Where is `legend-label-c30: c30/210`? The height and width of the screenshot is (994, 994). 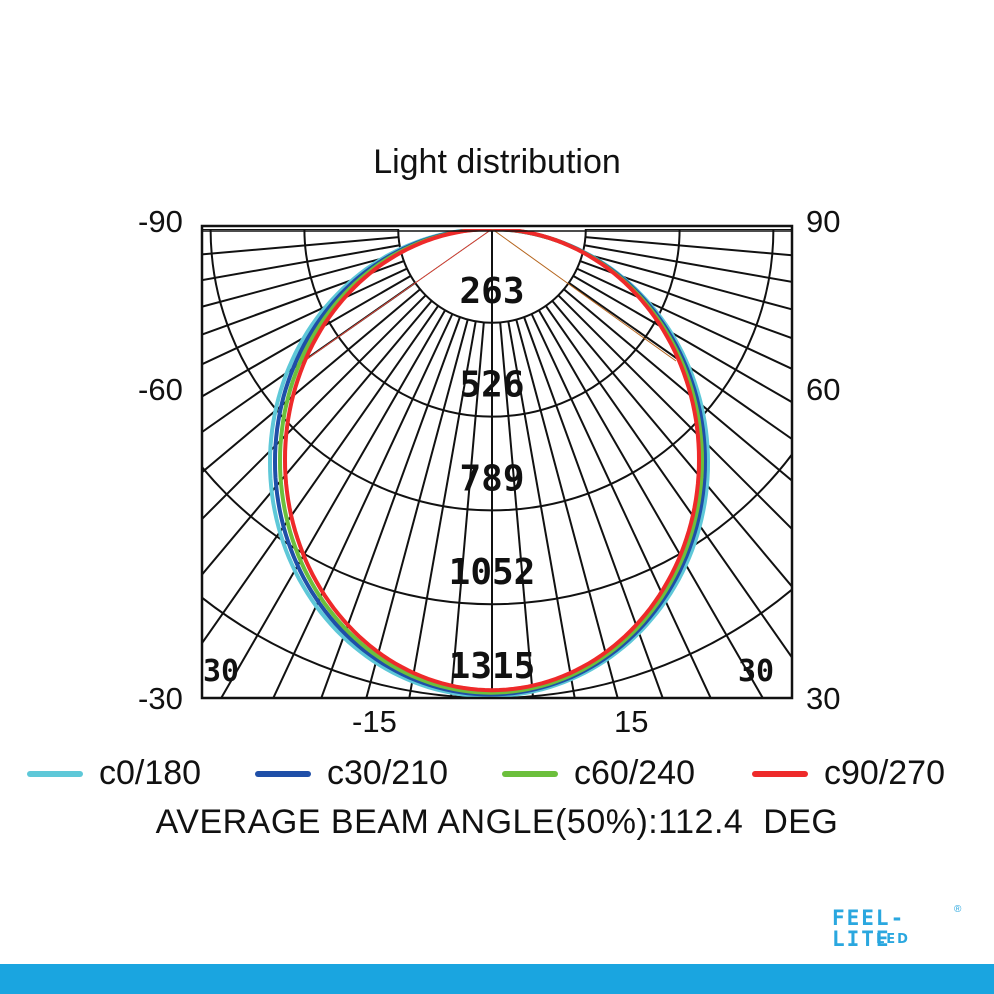 legend-label-c30: c30/210 is located at coordinates (387, 773).